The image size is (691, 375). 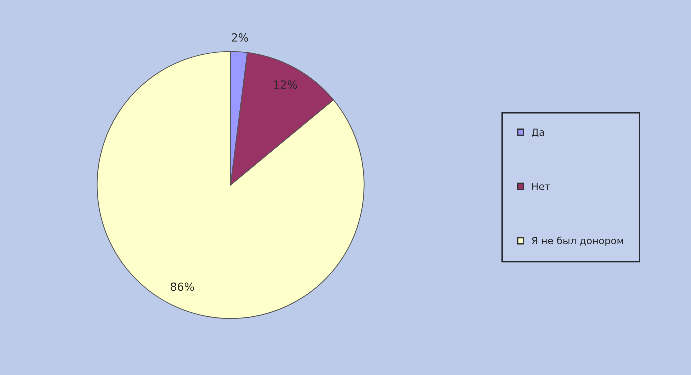 I want to click on legend-label: Нет, so click(x=541, y=186).